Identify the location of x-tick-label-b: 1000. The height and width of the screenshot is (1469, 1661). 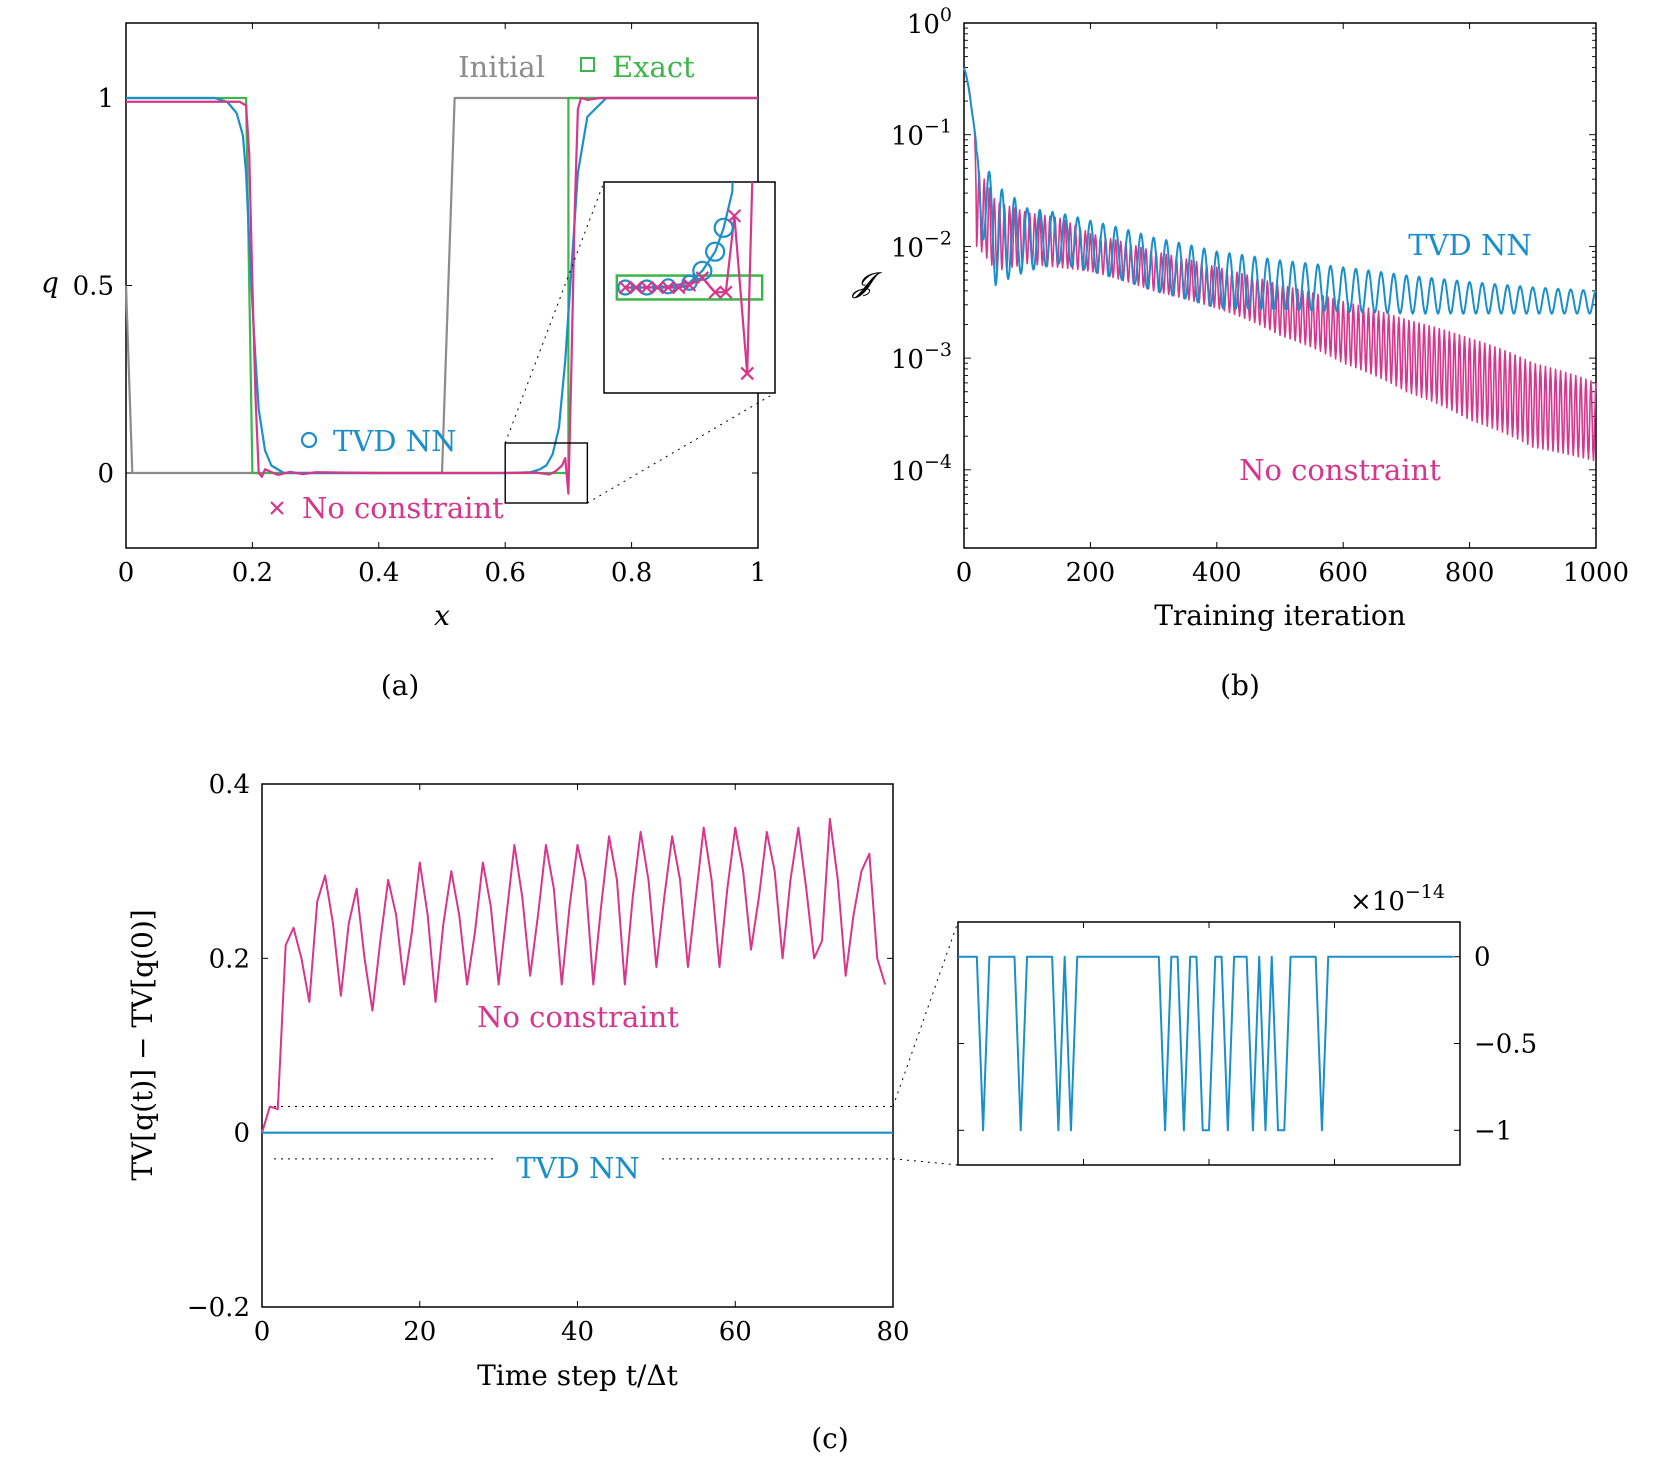
(1596, 573).